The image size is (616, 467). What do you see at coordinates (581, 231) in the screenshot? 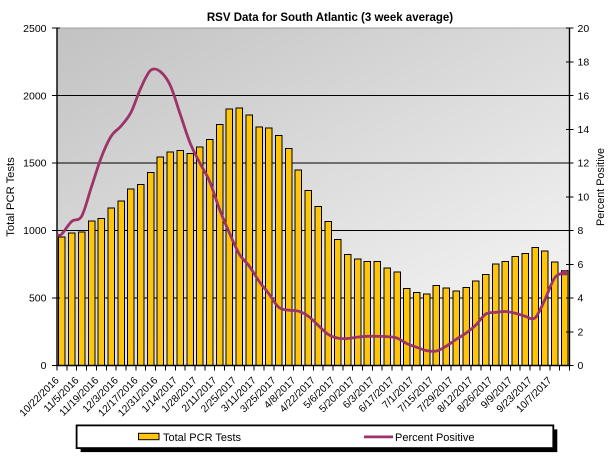
I see `svg-text: 8` at bounding box center [581, 231].